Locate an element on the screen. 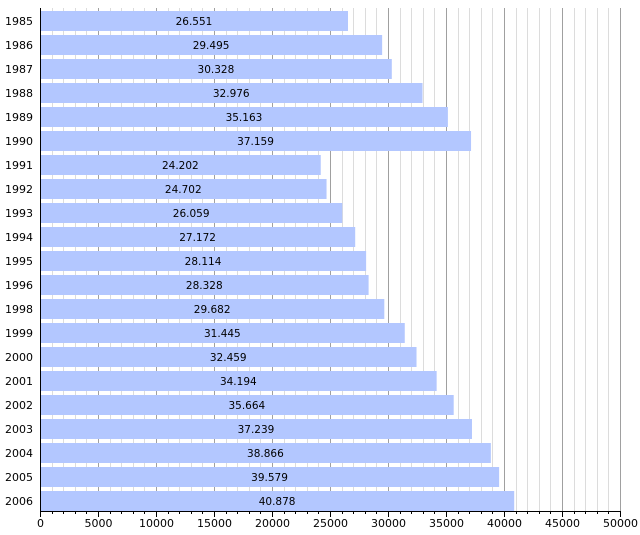 The height and width of the screenshot is (535, 640). data-label: 26.059 is located at coordinates (191, 214).